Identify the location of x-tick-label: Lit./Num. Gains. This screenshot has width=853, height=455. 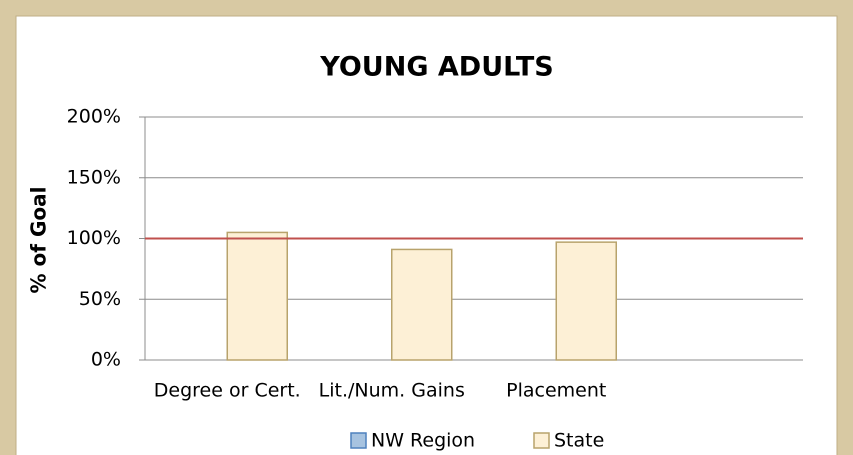
(392, 391).